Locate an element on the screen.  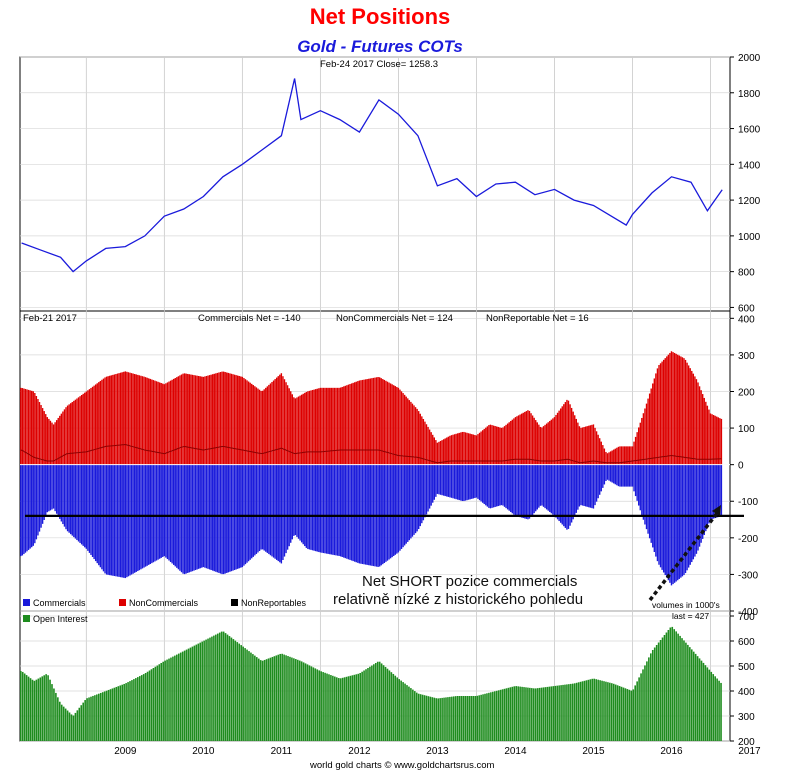
y-tick-label: 400 is located at coordinates (746, 319).